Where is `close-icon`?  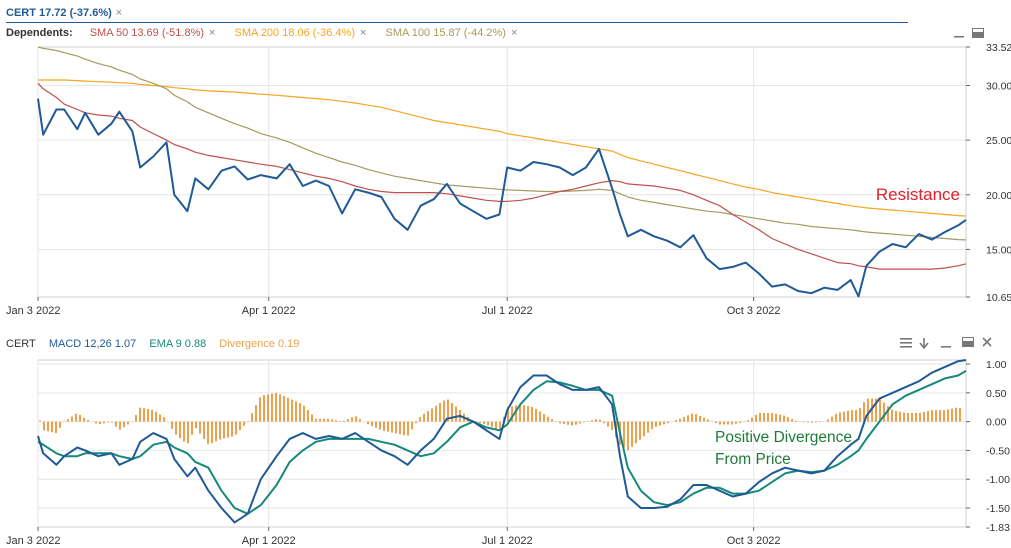 close-icon is located at coordinates (987, 342).